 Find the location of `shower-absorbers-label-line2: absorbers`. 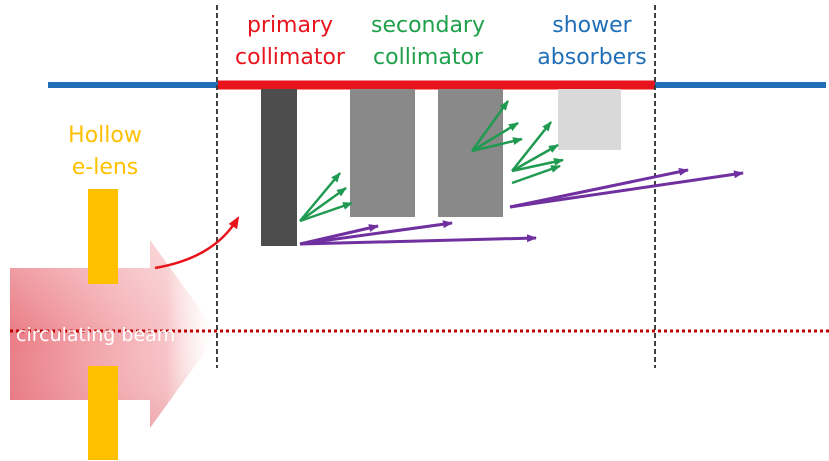

shower-absorbers-label-line2: absorbers is located at coordinates (591, 57).